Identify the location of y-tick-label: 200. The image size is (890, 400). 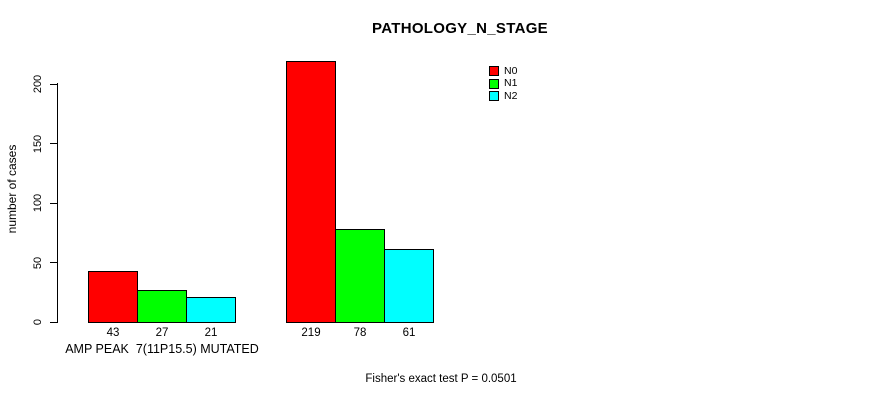
(38, 84).